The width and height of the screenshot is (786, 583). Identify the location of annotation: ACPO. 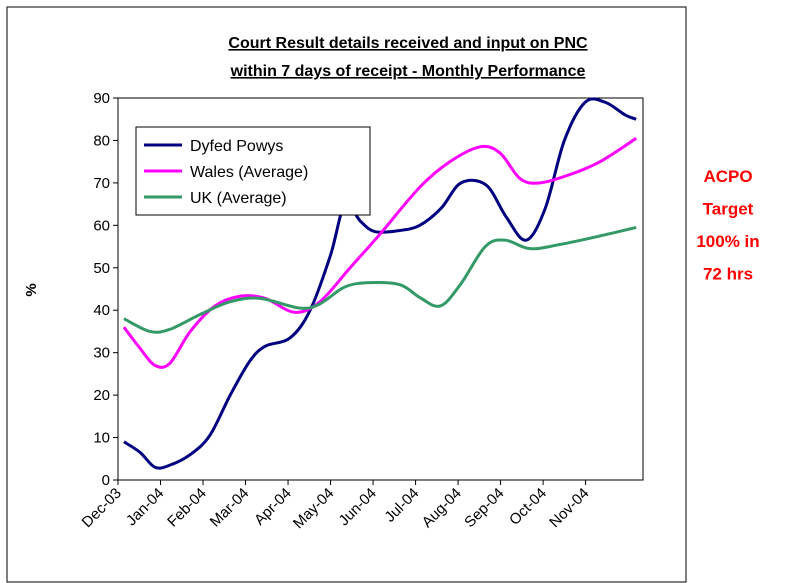
(727, 176).